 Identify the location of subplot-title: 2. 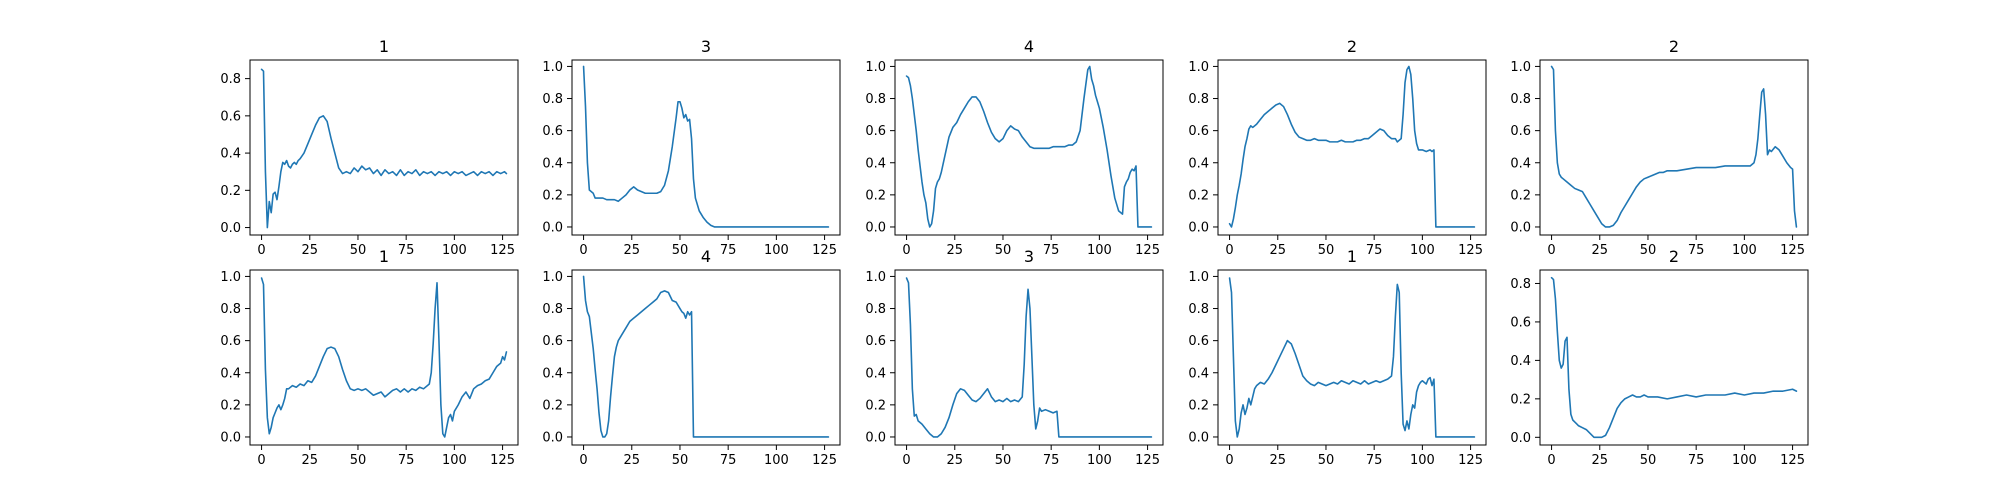
(1674, 46).